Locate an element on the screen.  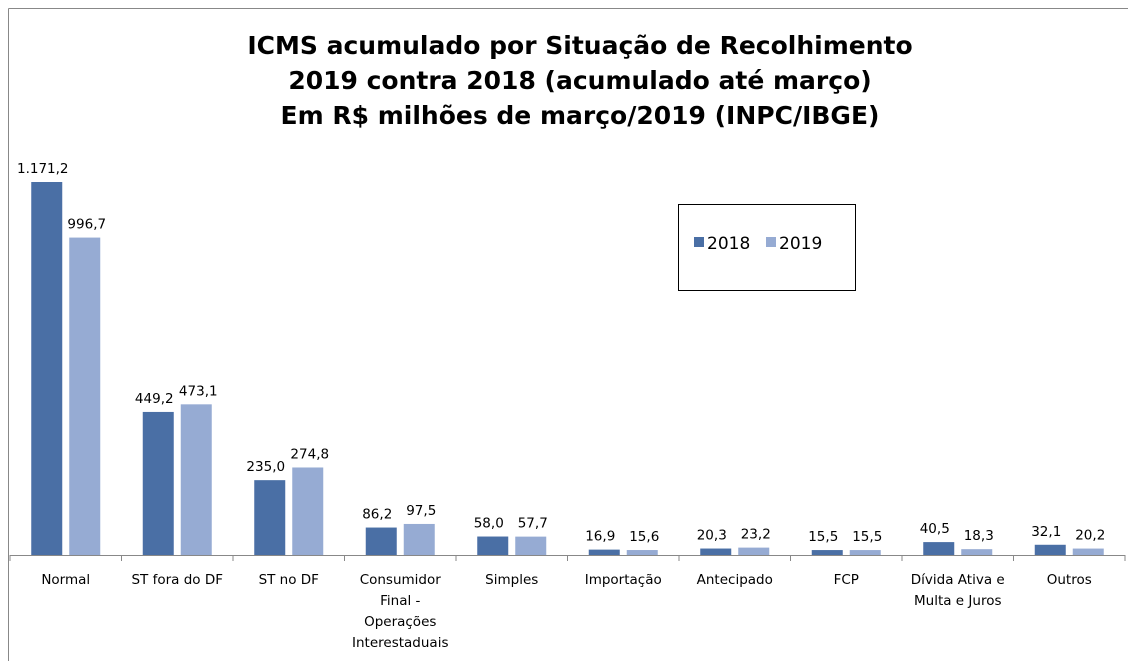
chart-title: Em R$ milhões de março/2019 (INPC/IBGE) is located at coordinates (580, 115).